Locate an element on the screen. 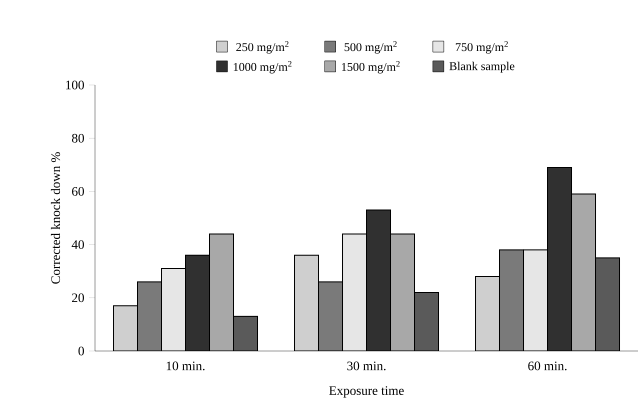 Image resolution: width=639 pixels, height=411 pixels. legend-label: 750 mg/m$^{2}$ is located at coordinates (482, 47).